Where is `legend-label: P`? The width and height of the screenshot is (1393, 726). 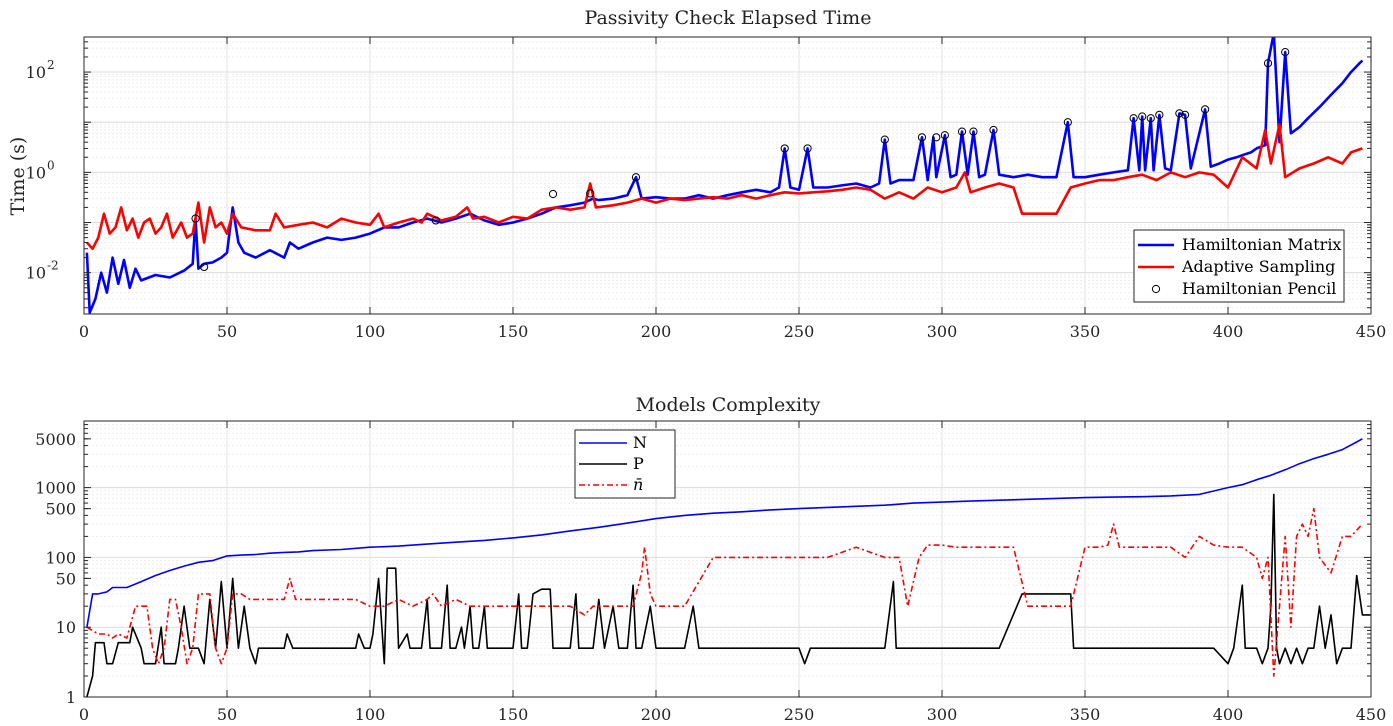 legend-label: P is located at coordinates (638, 463).